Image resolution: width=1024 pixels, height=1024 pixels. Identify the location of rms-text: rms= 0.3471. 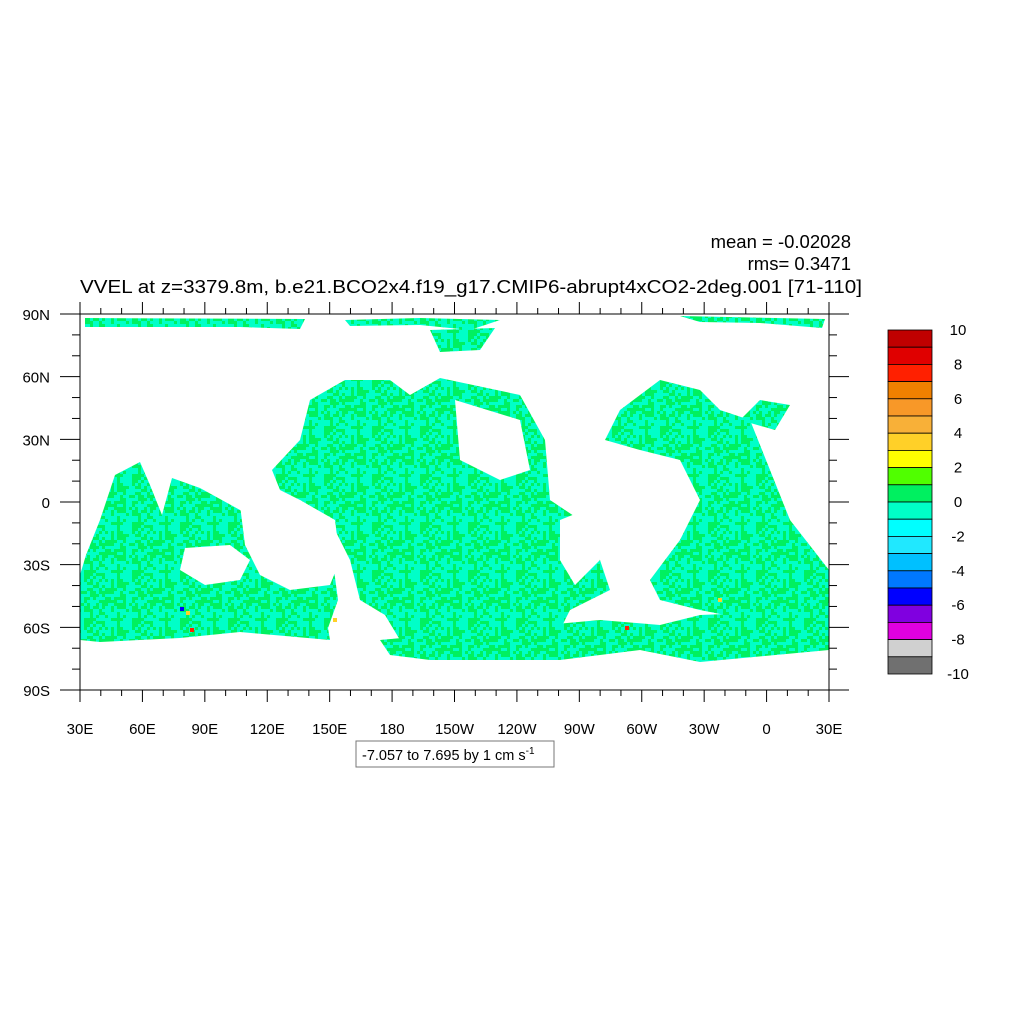
(799, 263).